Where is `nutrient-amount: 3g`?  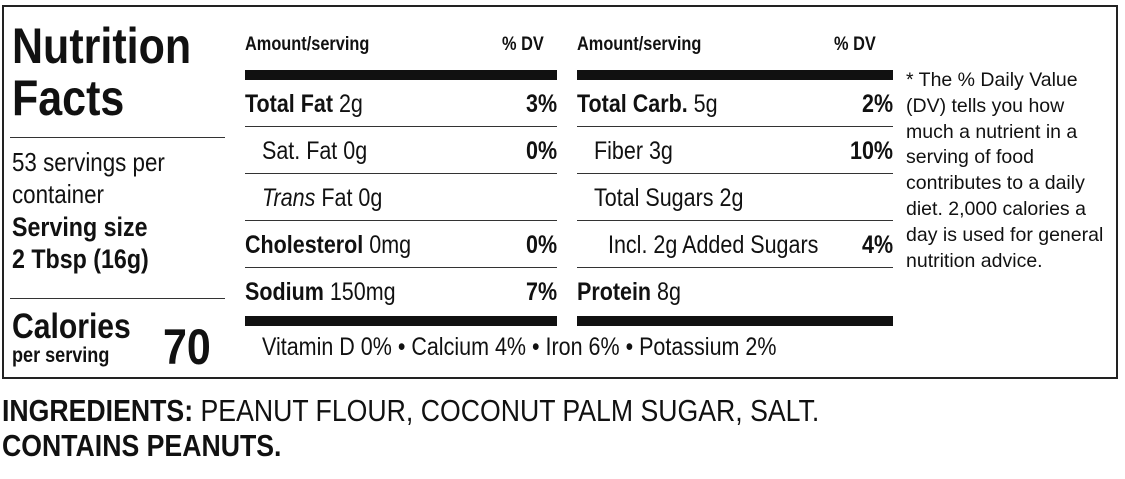 nutrient-amount: 3g is located at coordinates (660, 151).